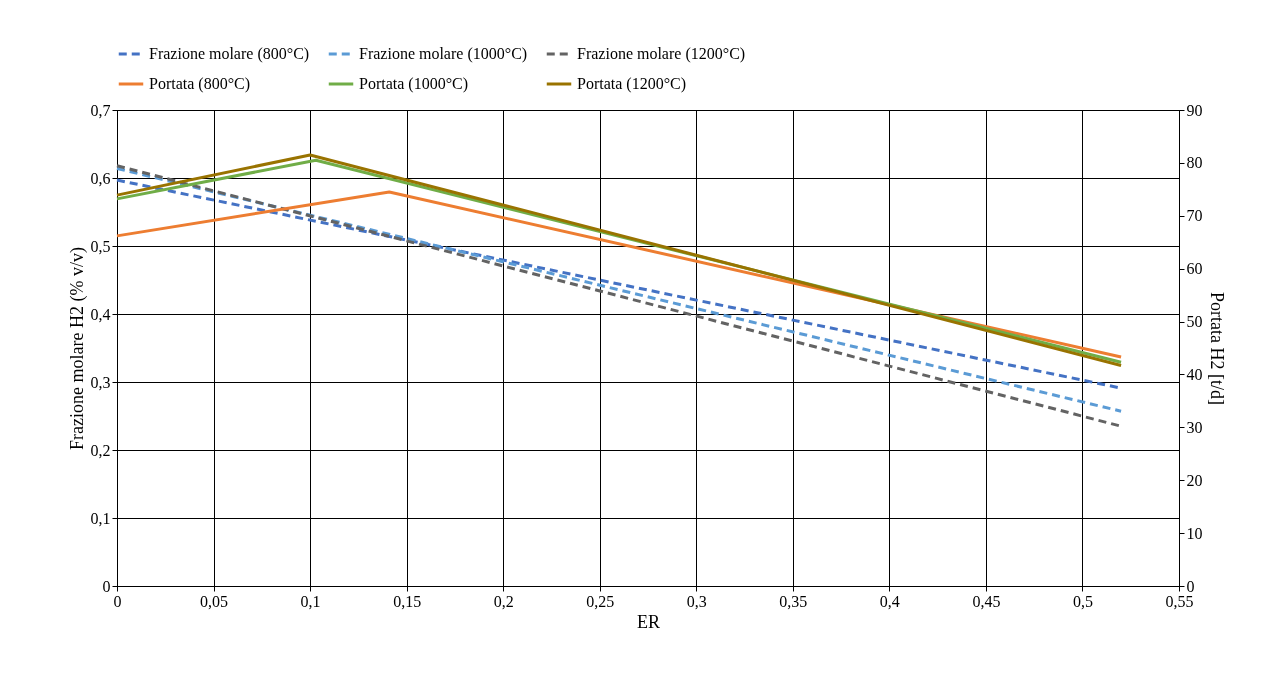  I want to click on y-tick-label: 0,1, so click(100, 518).